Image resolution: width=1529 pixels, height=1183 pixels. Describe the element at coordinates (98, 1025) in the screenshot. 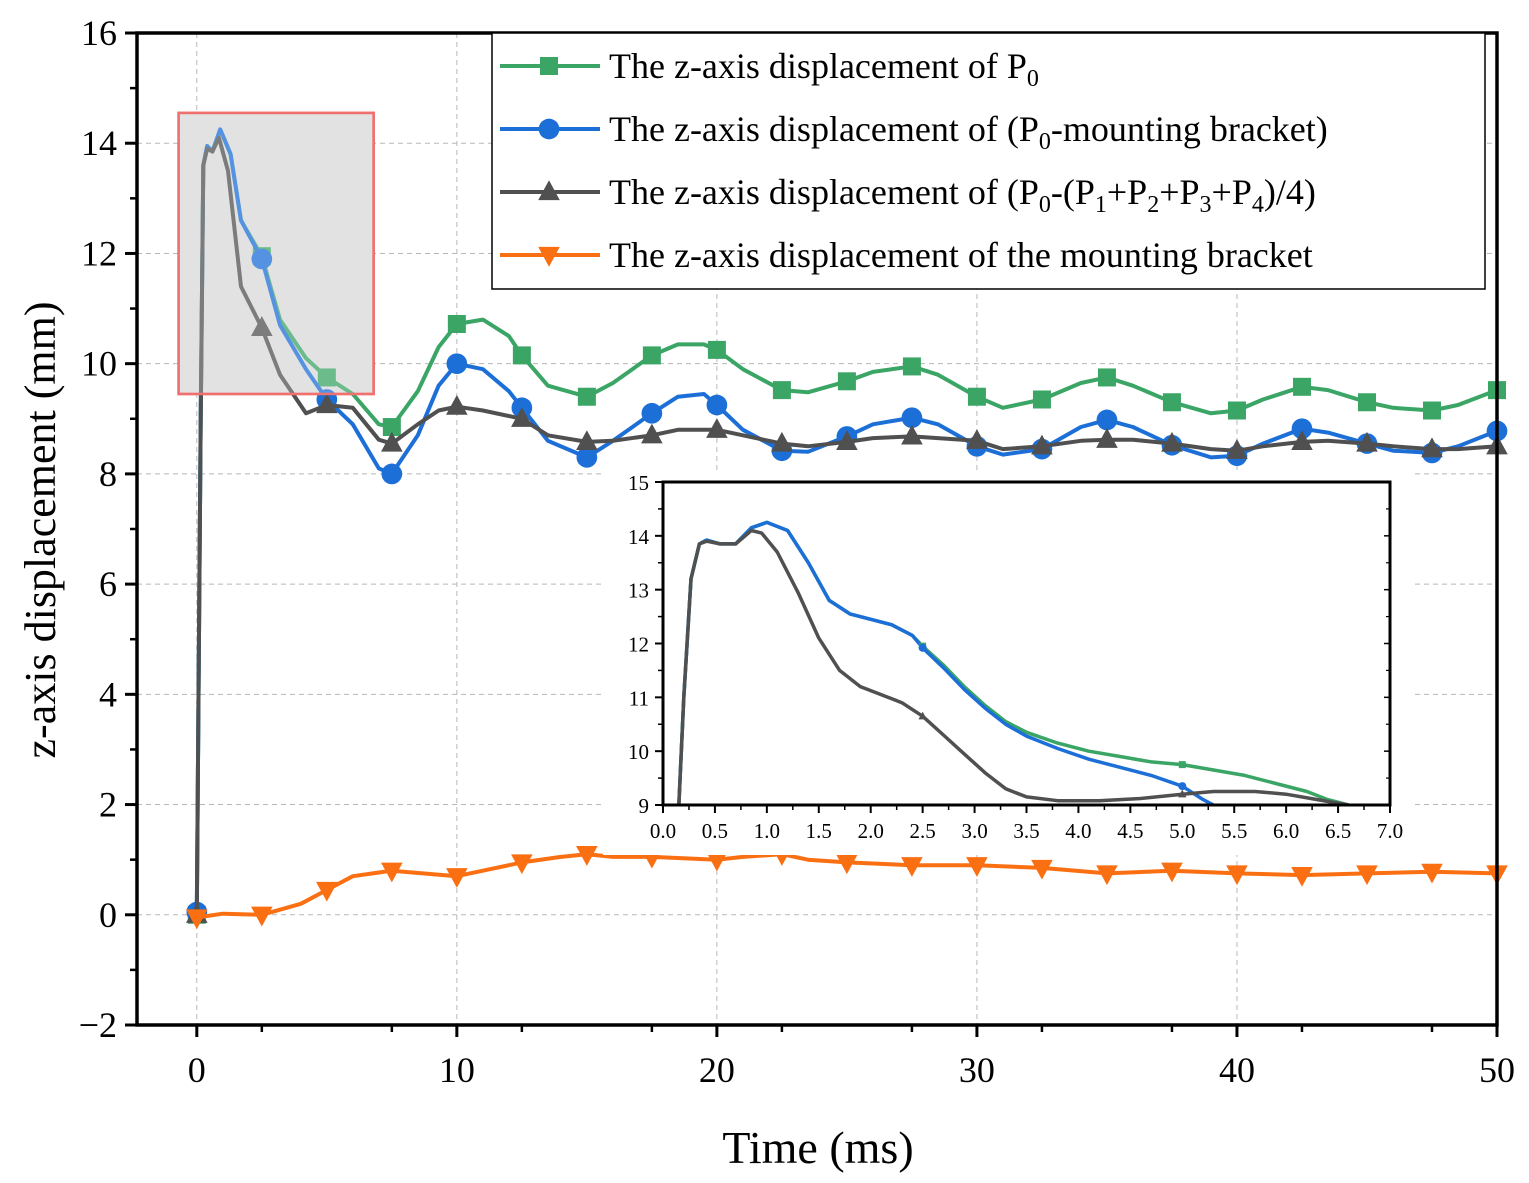

I see `y-tick-label: −2` at that location.